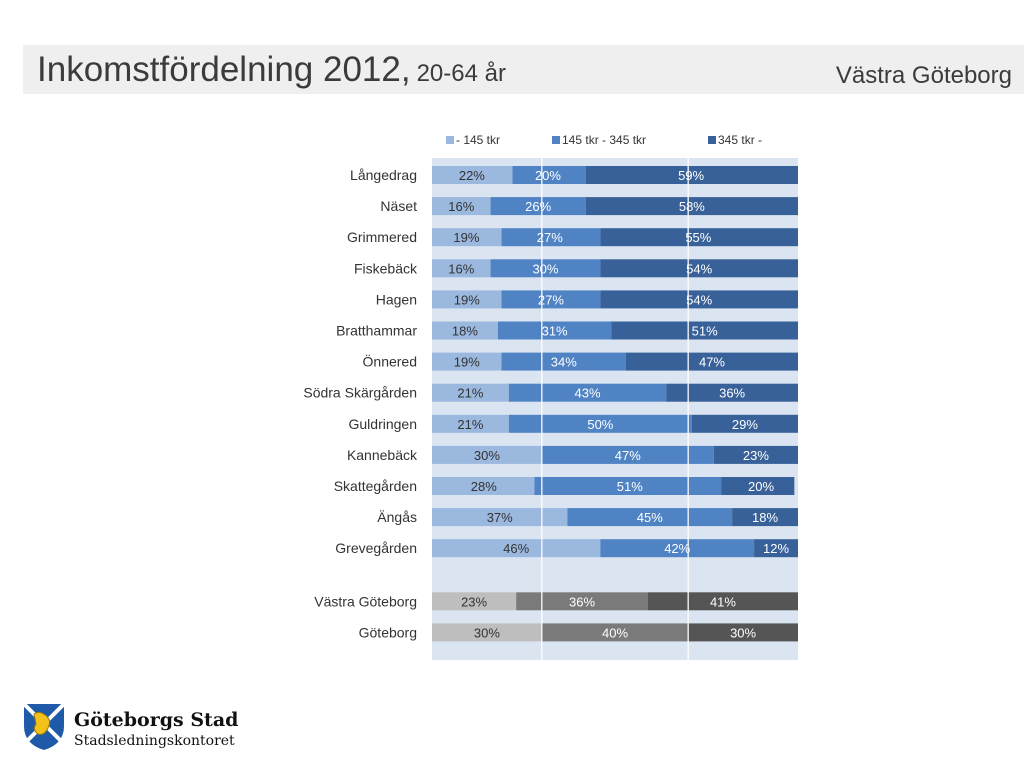  I want to click on data-label: 12%, so click(776, 548).